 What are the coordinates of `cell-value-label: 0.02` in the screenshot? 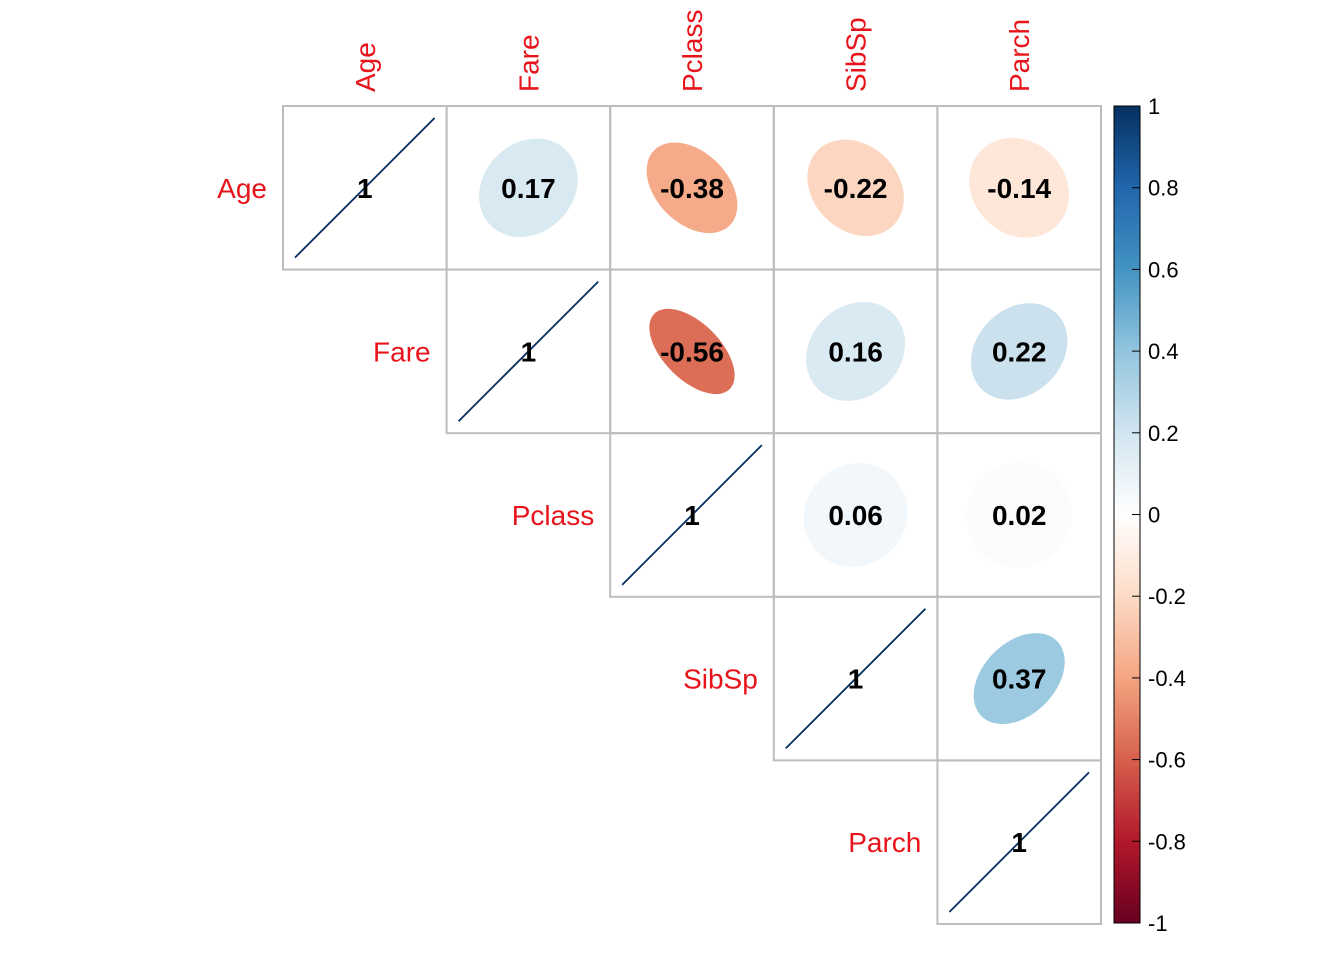 It's located at (1019, 515).